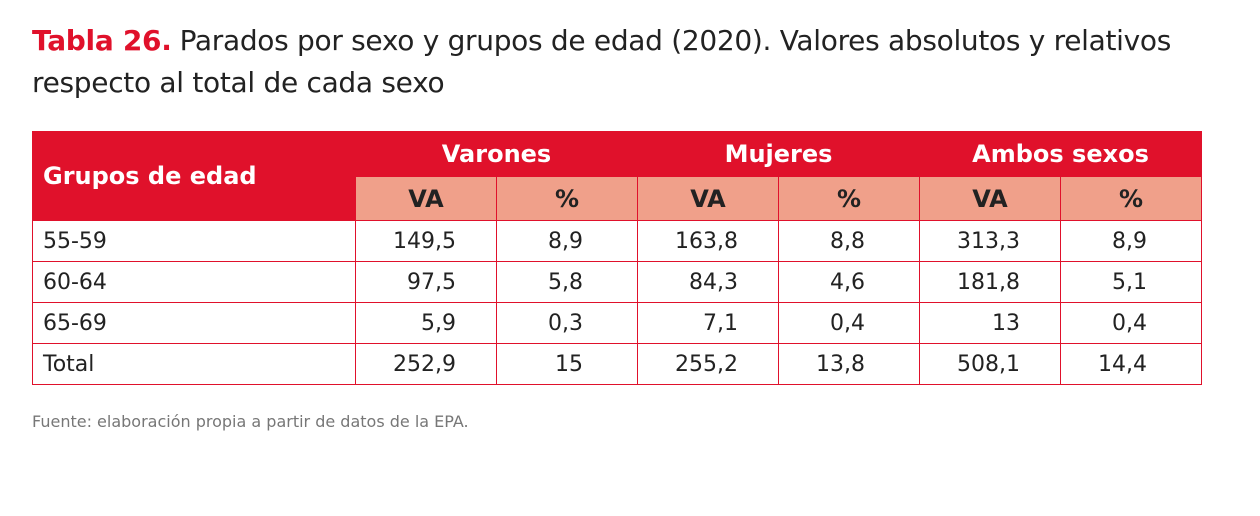  I want to click on table-row: 60-64 97,5 5,8 84,3 4,6 181,8 5,1, so click(617, 282).